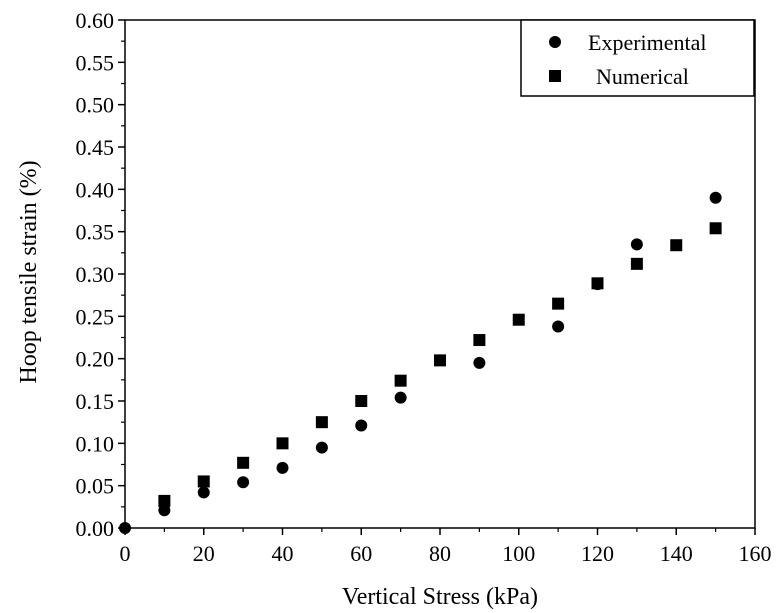 Image resolution: width=778 pixels, height=613 pixels. Describe the element at coordinates (440, 553) in the screenshot. I see `x-tick-label: 80` at that location.